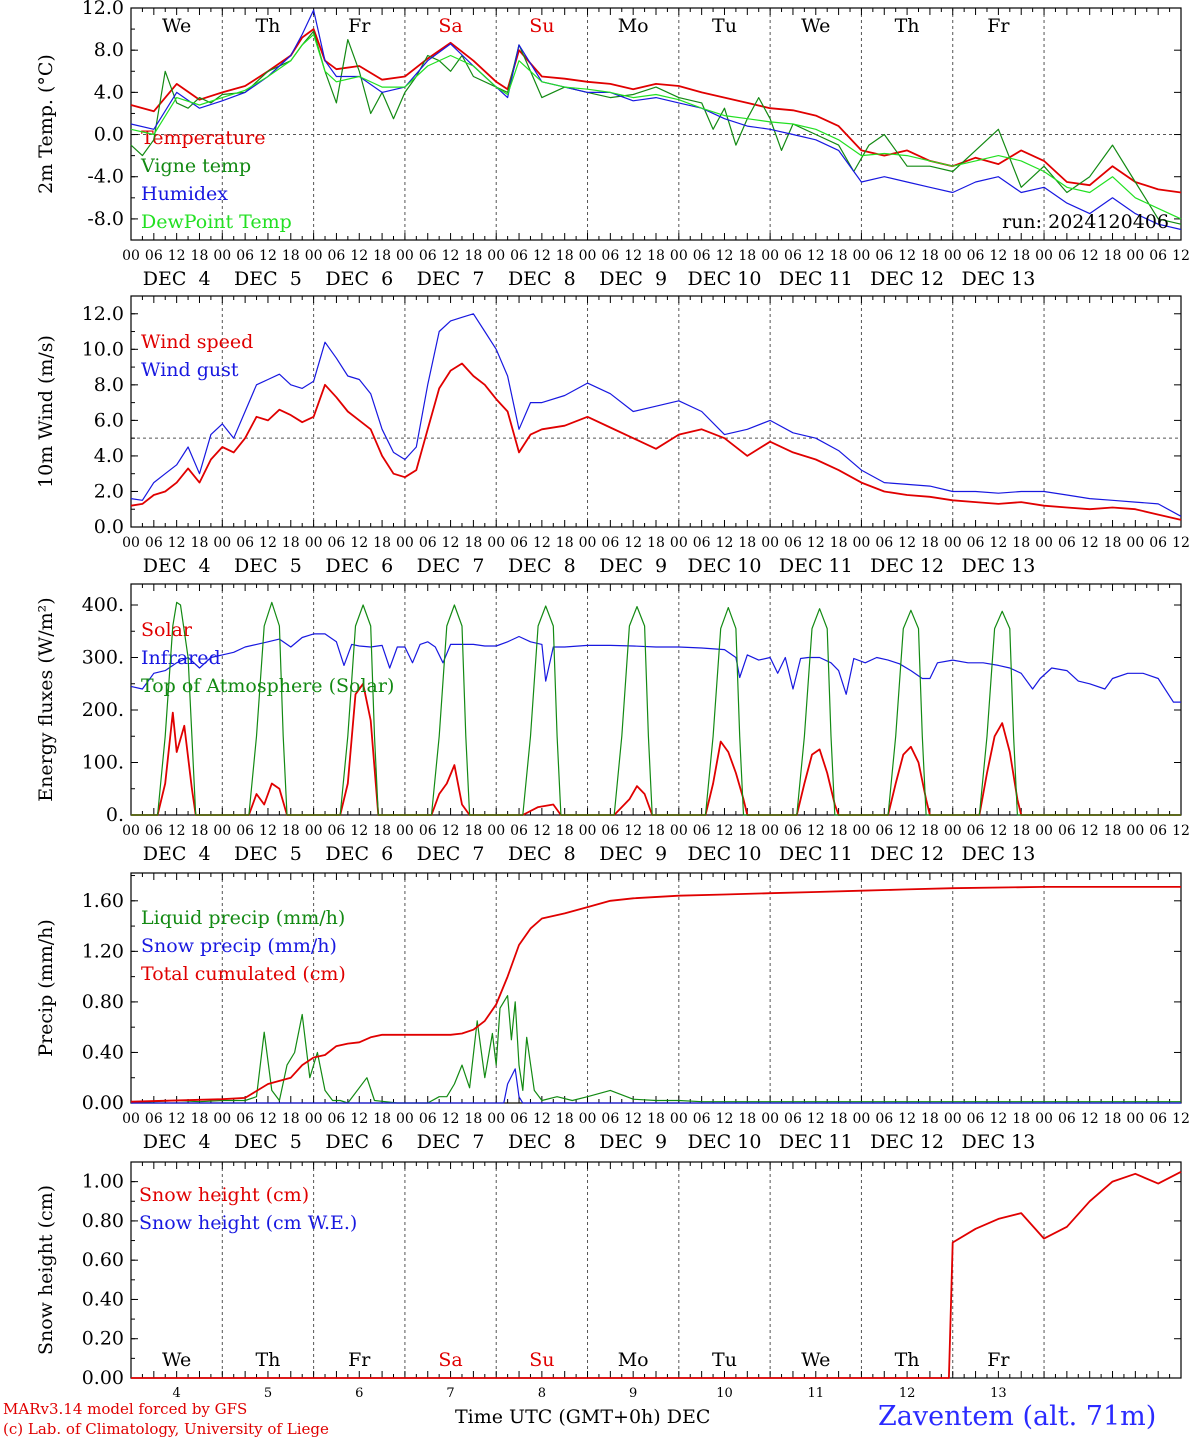 This screenshot has width=1194, height=1440. I want to click on legend-entry: Wind gust, so click(190, 370).